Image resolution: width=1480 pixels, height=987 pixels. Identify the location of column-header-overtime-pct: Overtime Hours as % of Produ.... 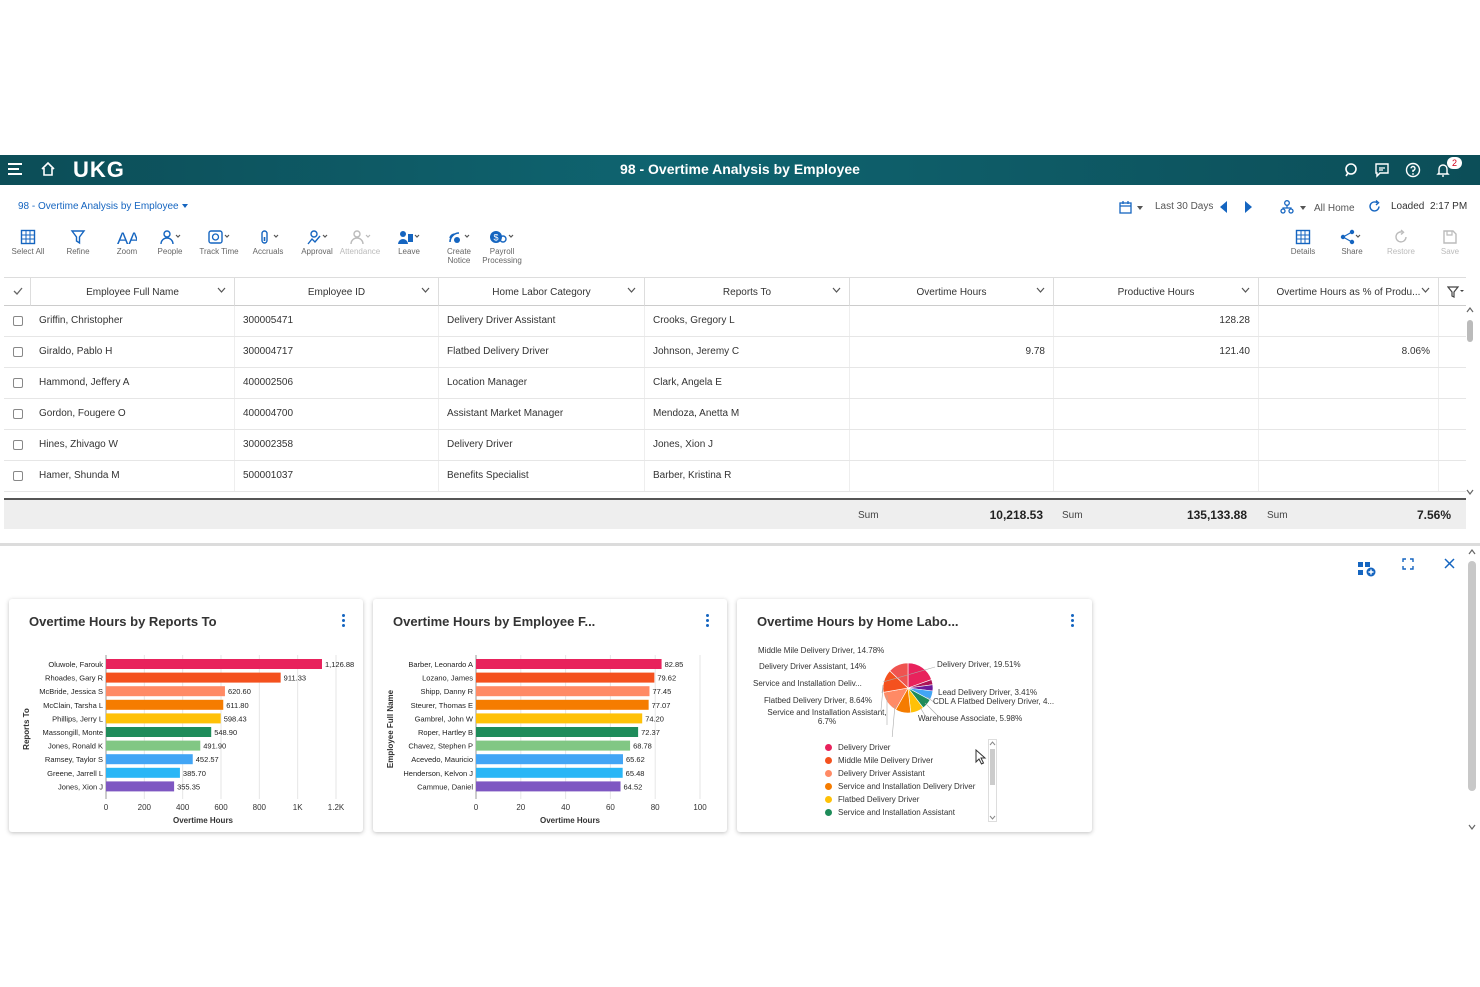
(1349, 292).